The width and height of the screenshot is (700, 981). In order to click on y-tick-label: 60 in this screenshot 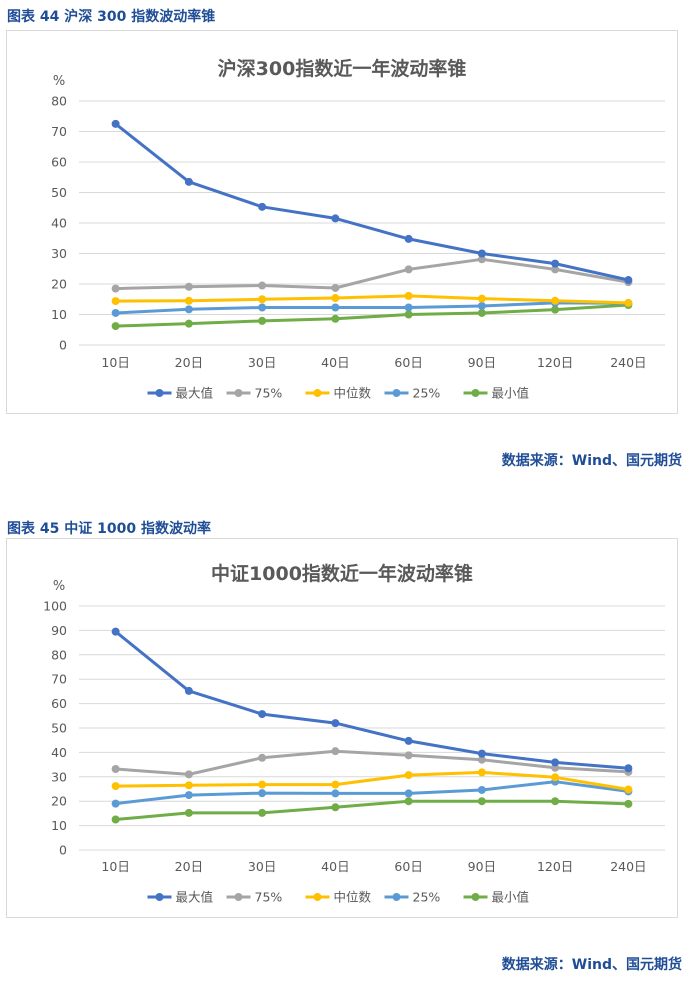, I will do `click(59, 162)`.